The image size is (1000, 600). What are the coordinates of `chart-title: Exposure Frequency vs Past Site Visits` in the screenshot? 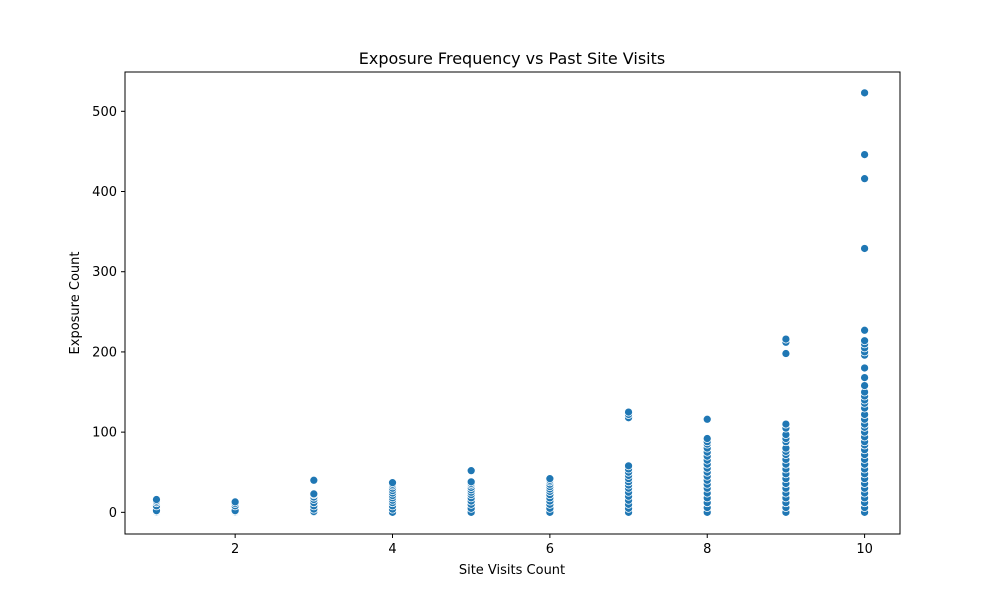 It's located at (512, 58).